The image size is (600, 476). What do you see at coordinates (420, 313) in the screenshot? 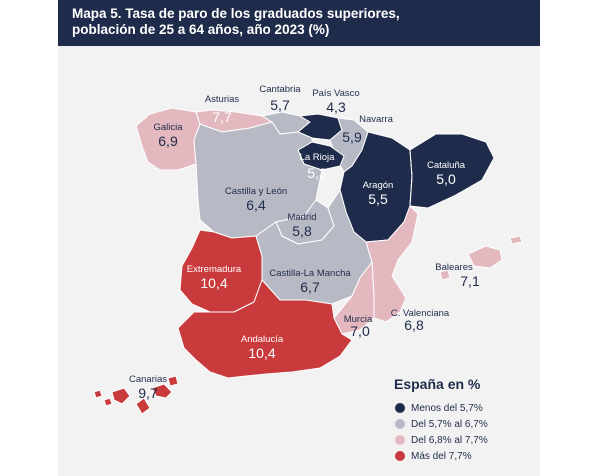
I see `label-c-valenciana-name: C. Valenciana` at bounding box center [420, 313].